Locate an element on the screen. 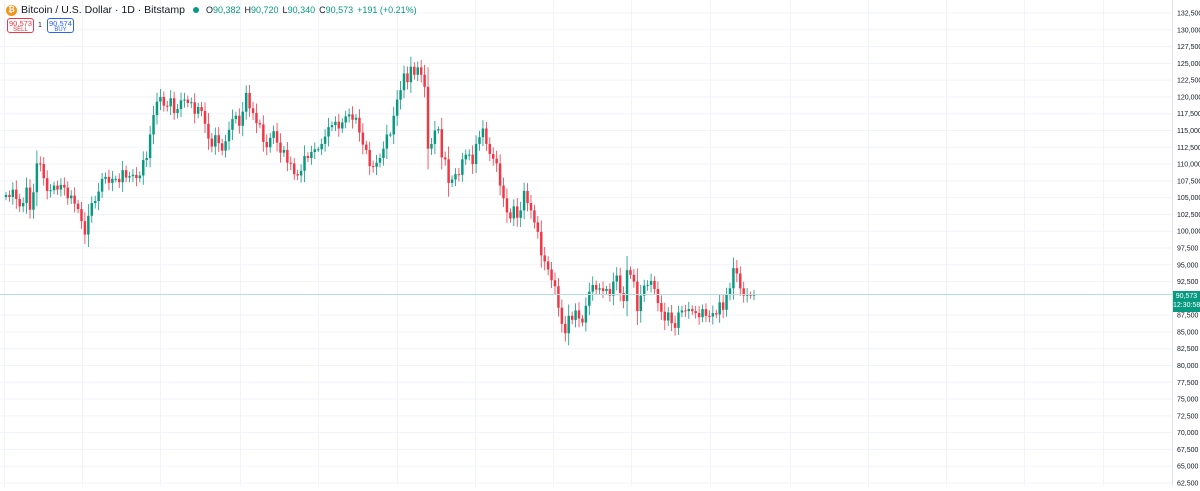 The width and height of the screenshot is (1200, 491). buy-button: 90,574 BUY is located at coordinates (60, 25).